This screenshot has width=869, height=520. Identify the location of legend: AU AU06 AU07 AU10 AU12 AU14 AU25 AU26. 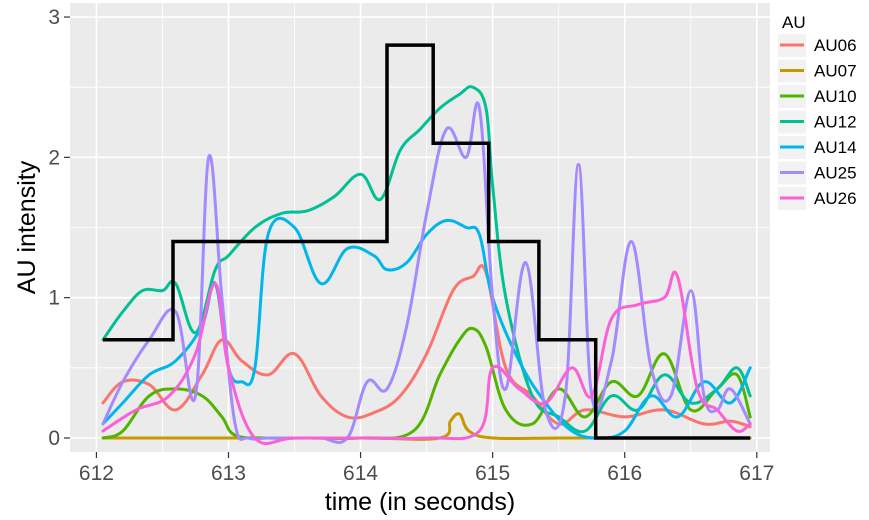
(817, 111).